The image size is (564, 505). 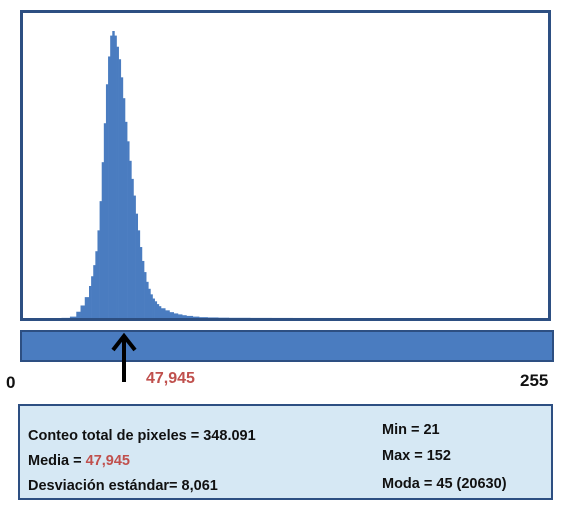 I want to click on mean-arrow-icon, so click(x=124, y=357).